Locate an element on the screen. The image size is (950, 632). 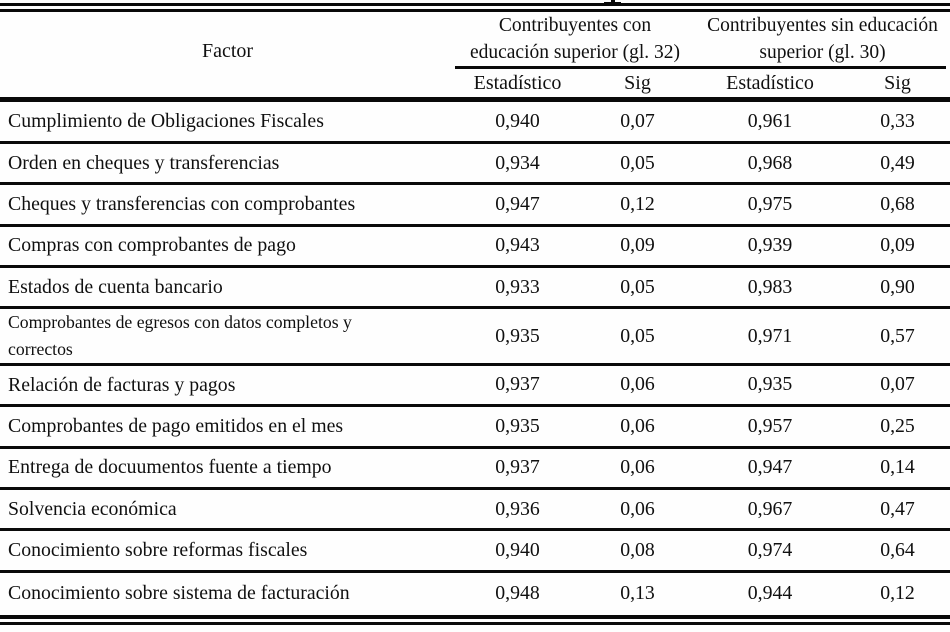
g1-estadistico-cell: 0,936 is located at coordinates (517, 508).